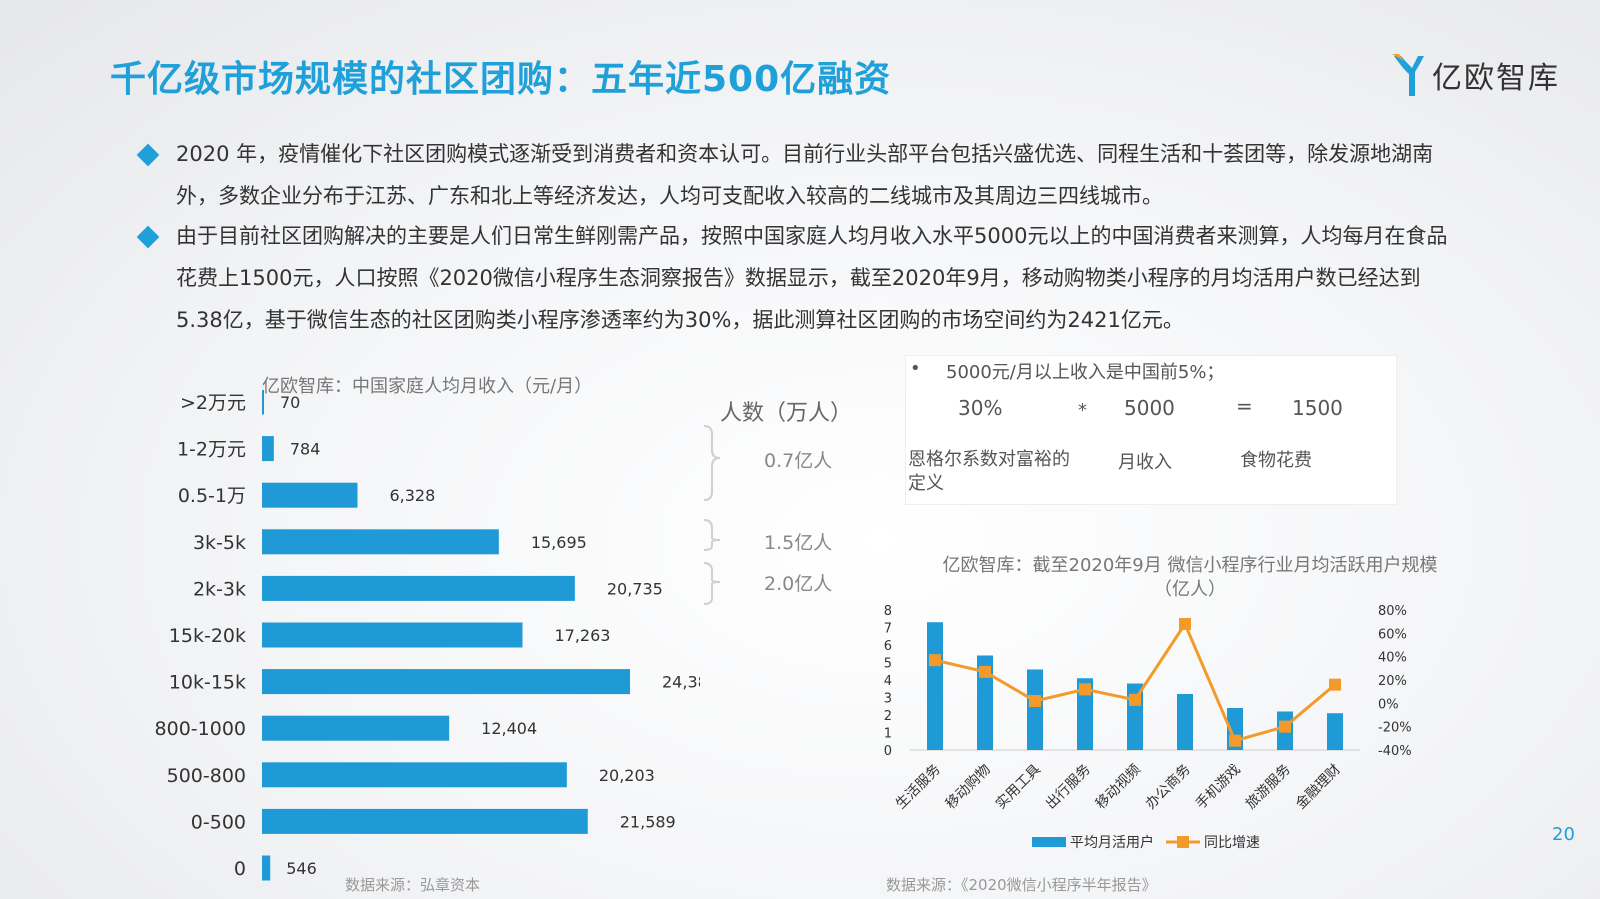  Describe the element at coordinates (1049, 842) in the screenshot. I see `legend-swatch-bar` at that location.